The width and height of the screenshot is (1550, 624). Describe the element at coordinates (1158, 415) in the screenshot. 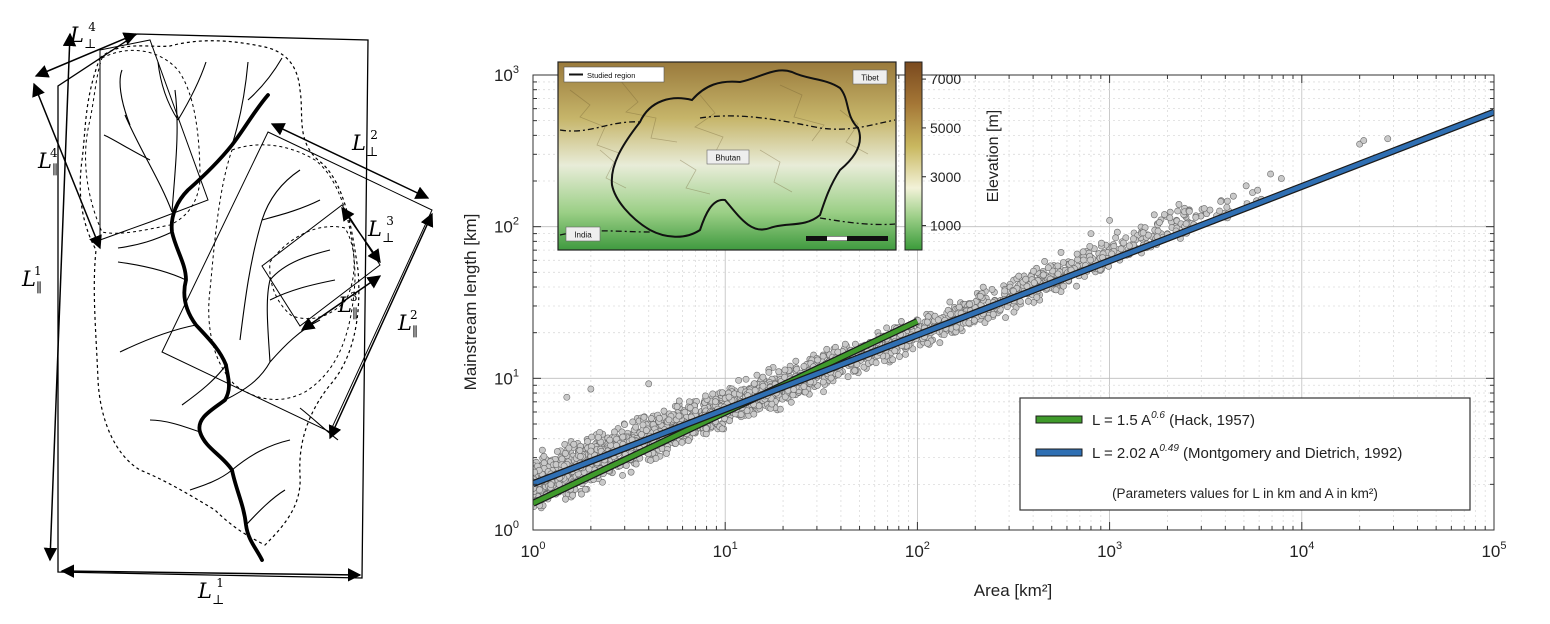

I see `legend-exp: 0.6` at that location.